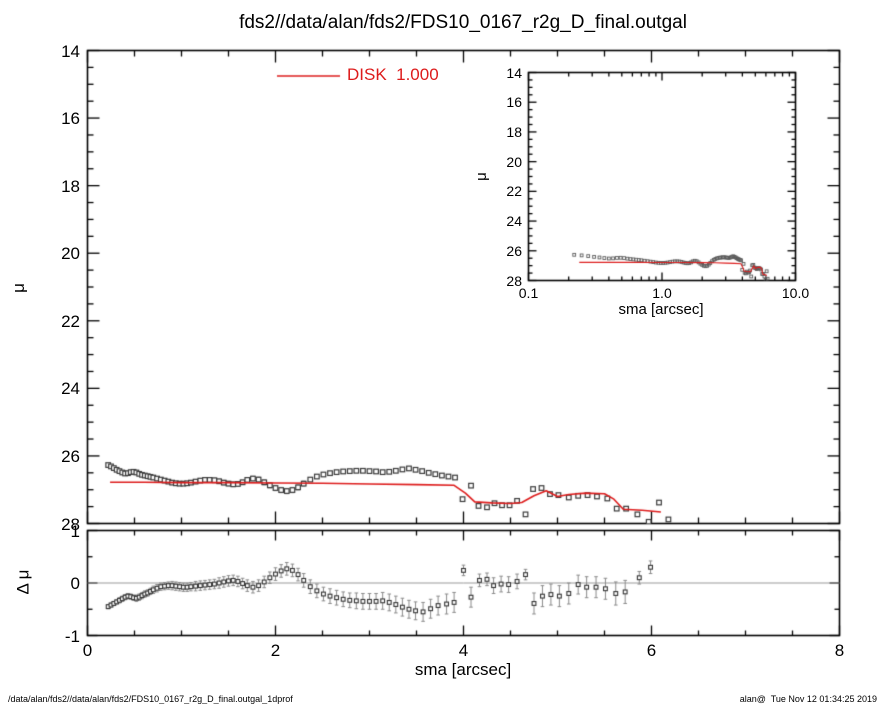 This screenshot has height=708, width=885. I want to click on main-y-tick-label: 28, so click(70, 524).